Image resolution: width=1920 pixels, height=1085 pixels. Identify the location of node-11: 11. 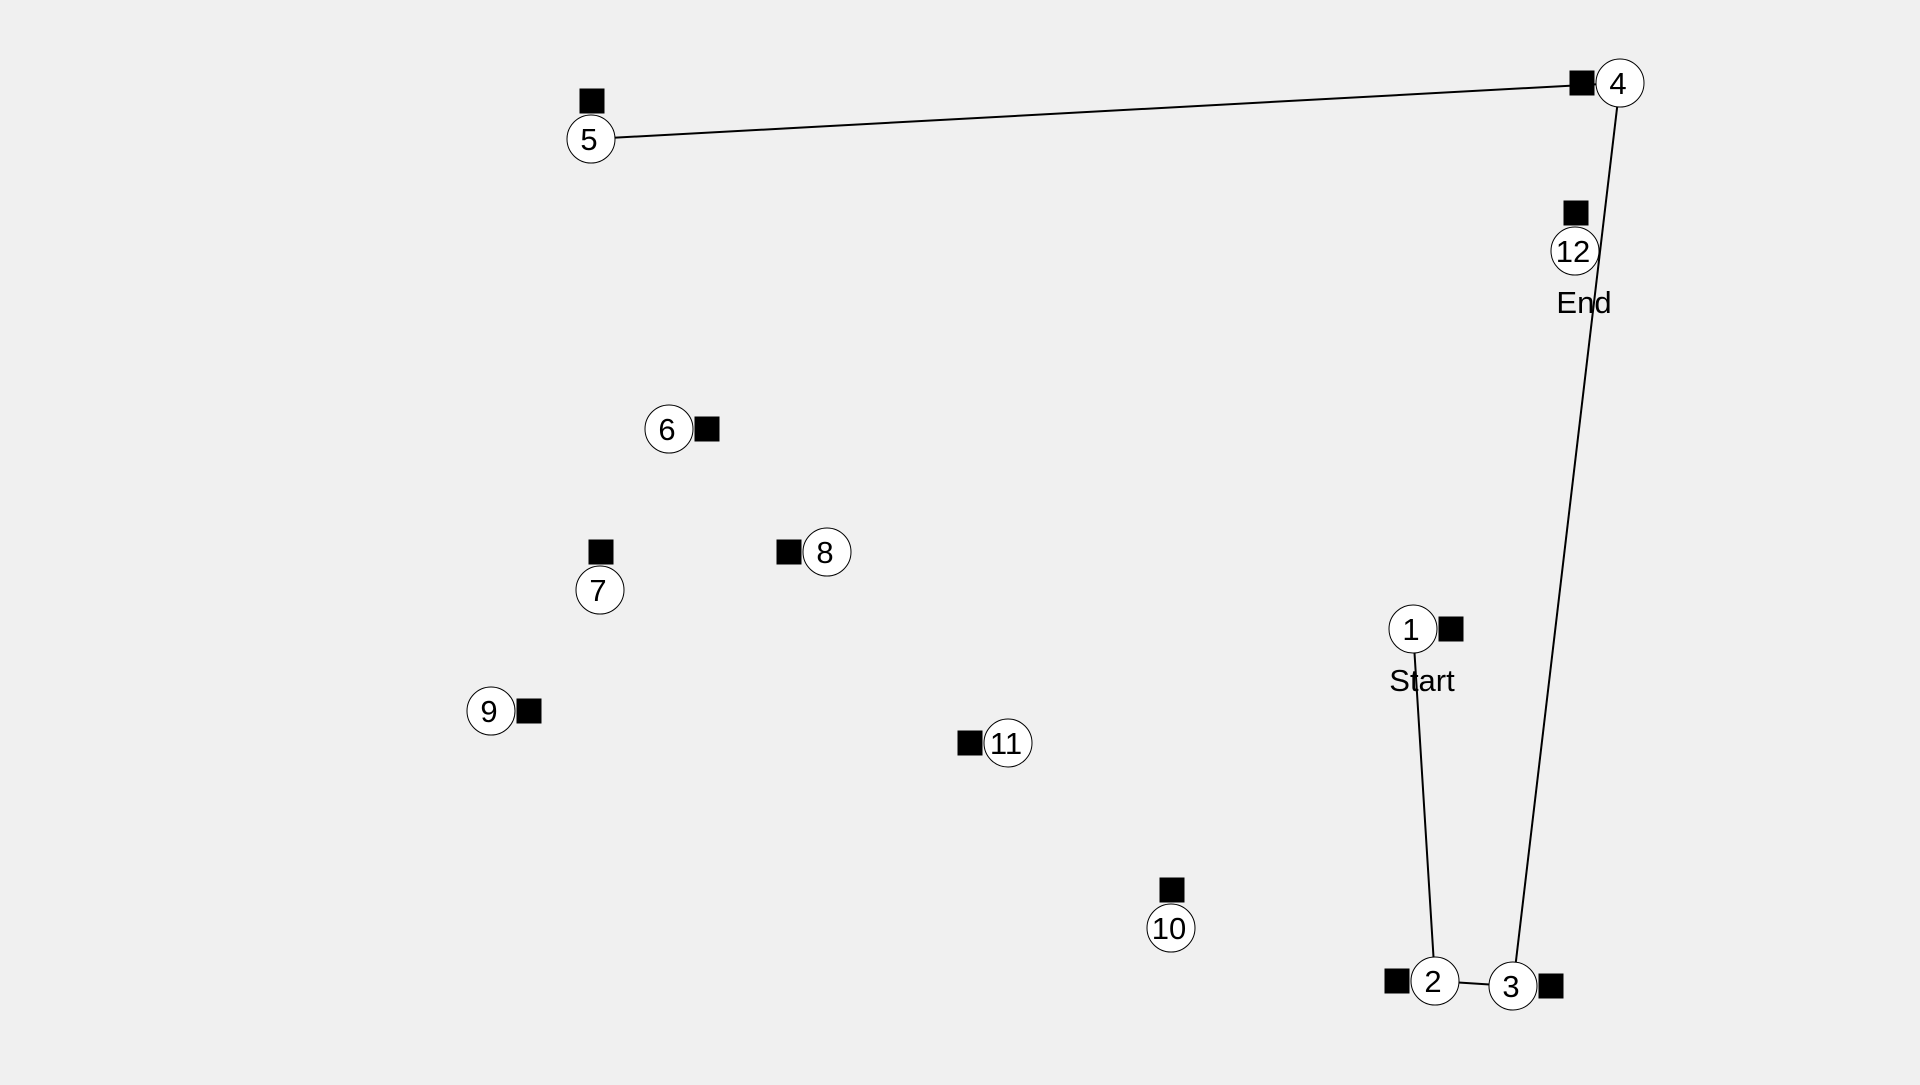
(1008, 743).